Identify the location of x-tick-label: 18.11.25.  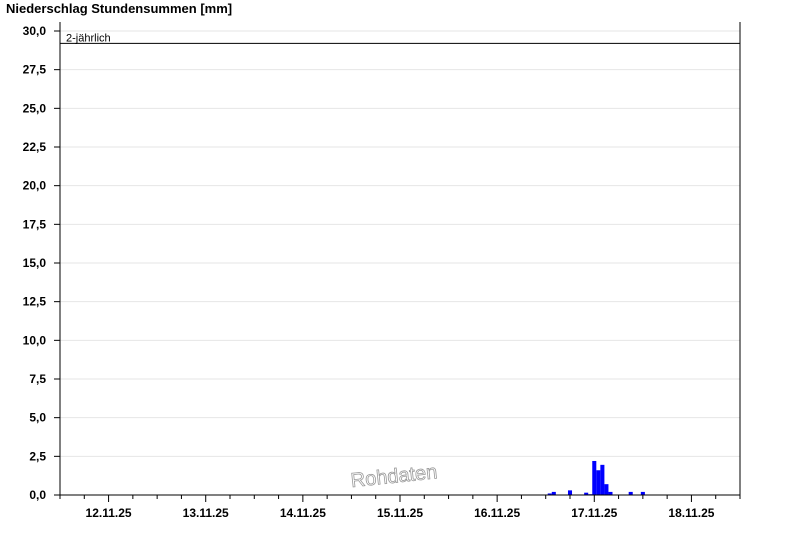
(691, 513).